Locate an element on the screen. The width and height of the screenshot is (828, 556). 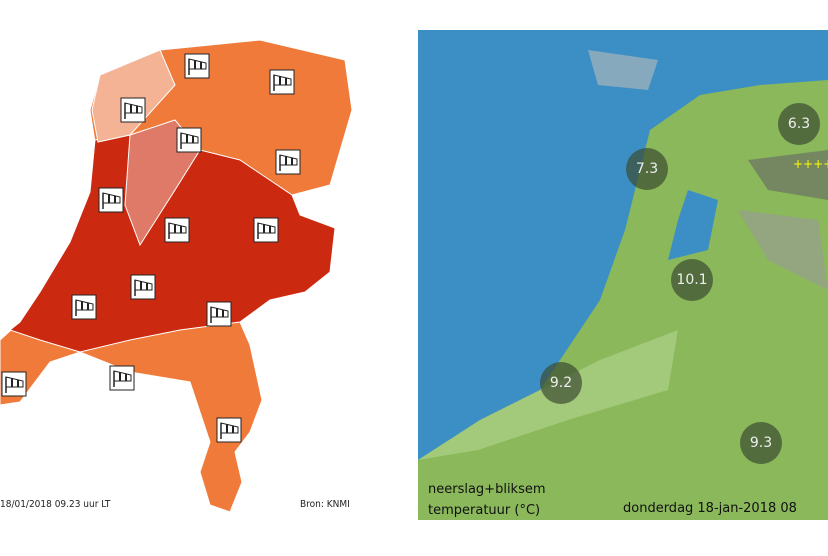
legend-temp: temperatuur (°C) is located at coordinates (484, 510).